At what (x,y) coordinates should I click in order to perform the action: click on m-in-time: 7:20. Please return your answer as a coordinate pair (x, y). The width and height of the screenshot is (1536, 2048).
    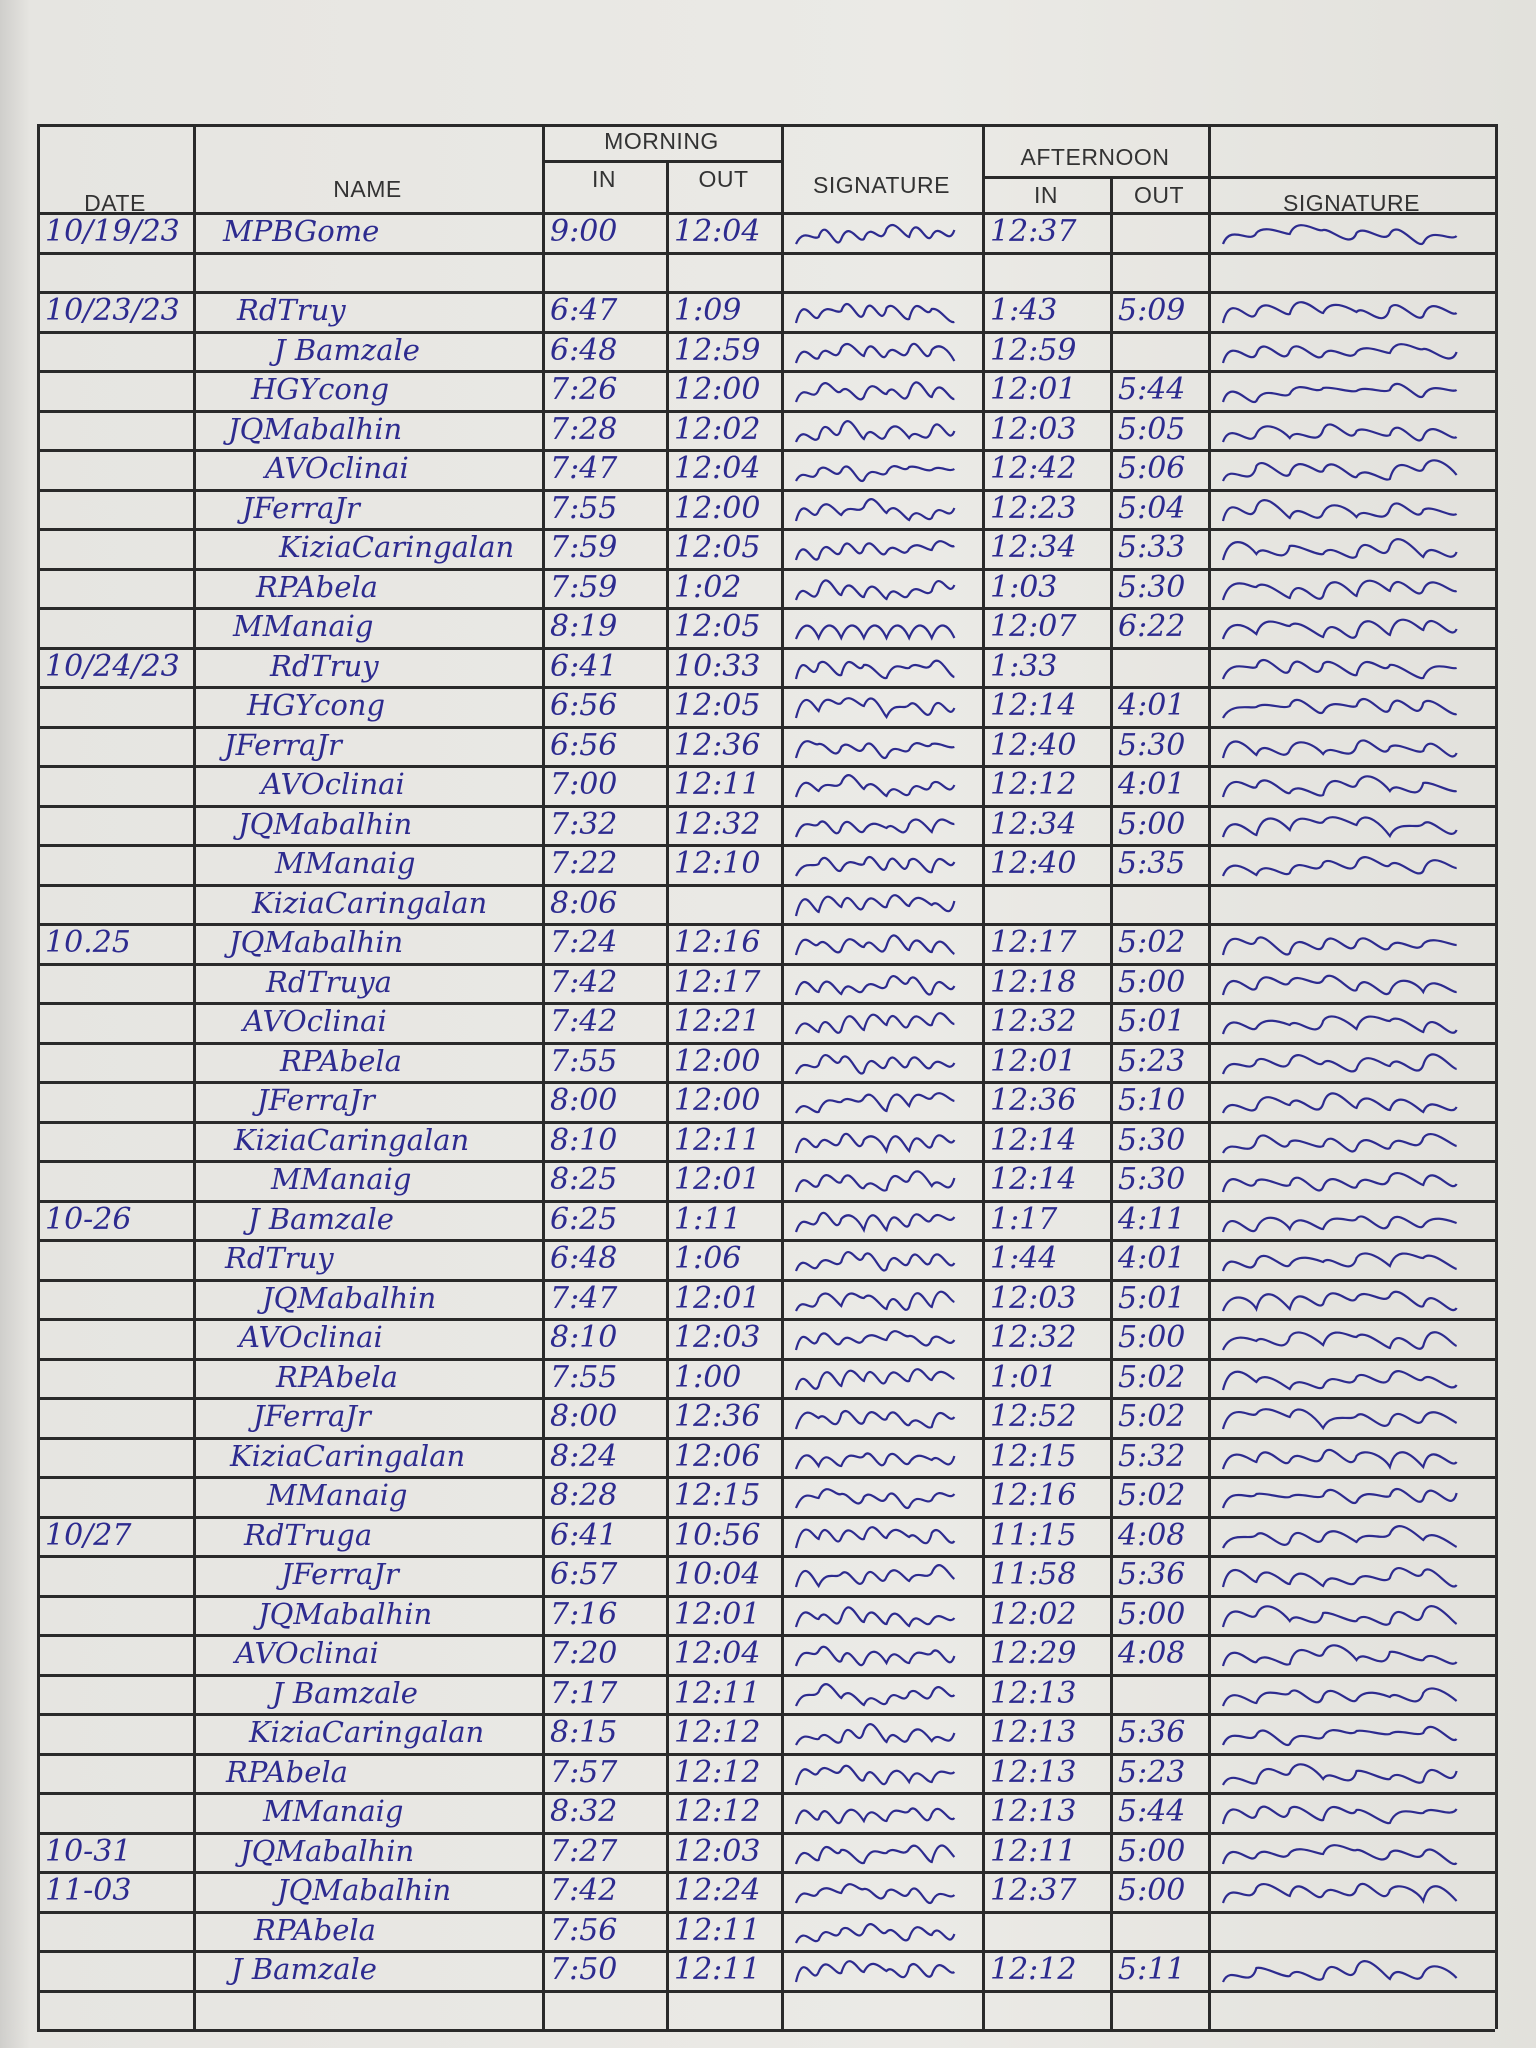
    Looking at the image, I should click on (584, 1653).